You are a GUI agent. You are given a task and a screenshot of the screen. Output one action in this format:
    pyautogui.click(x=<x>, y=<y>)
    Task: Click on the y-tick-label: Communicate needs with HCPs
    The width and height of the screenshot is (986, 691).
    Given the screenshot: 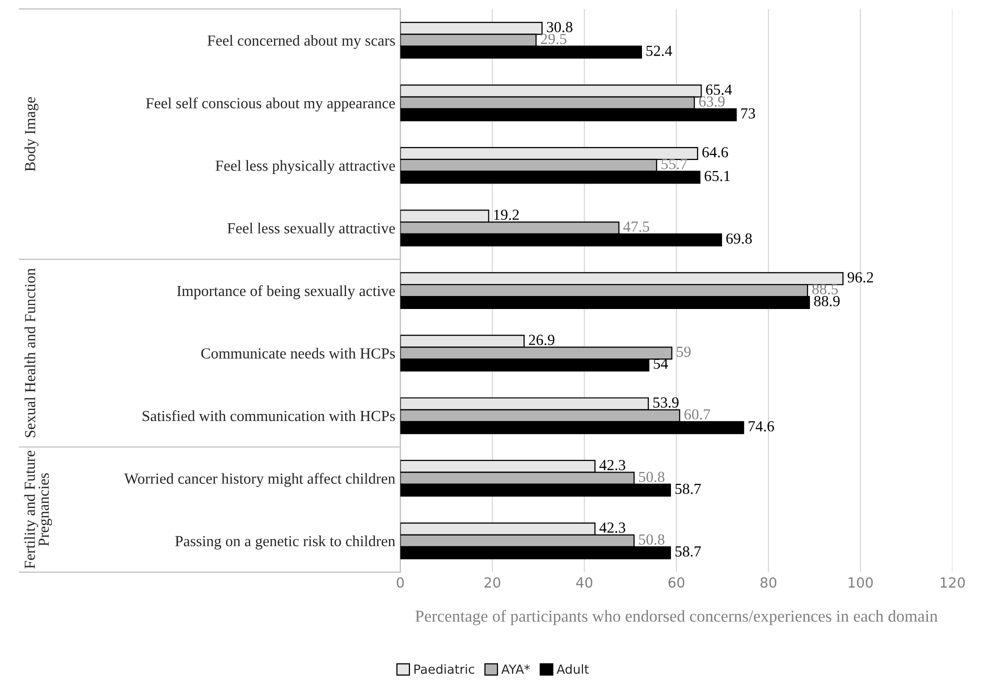 What is the action you would take?
    pyautogui.click(x=298, y=353)
    